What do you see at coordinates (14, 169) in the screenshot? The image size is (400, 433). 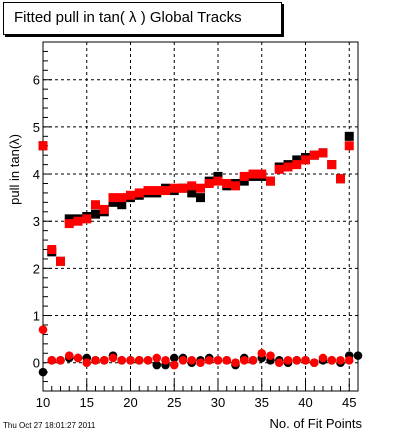 I see `y-axis-label: pull in tan(λ)` at bounding box center [14, 169].